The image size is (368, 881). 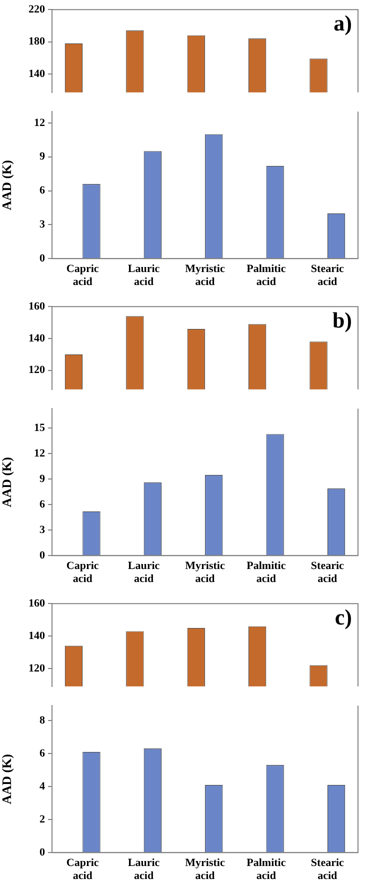 I want to click on y-tick-label: 2, so click(x=43, y=819).